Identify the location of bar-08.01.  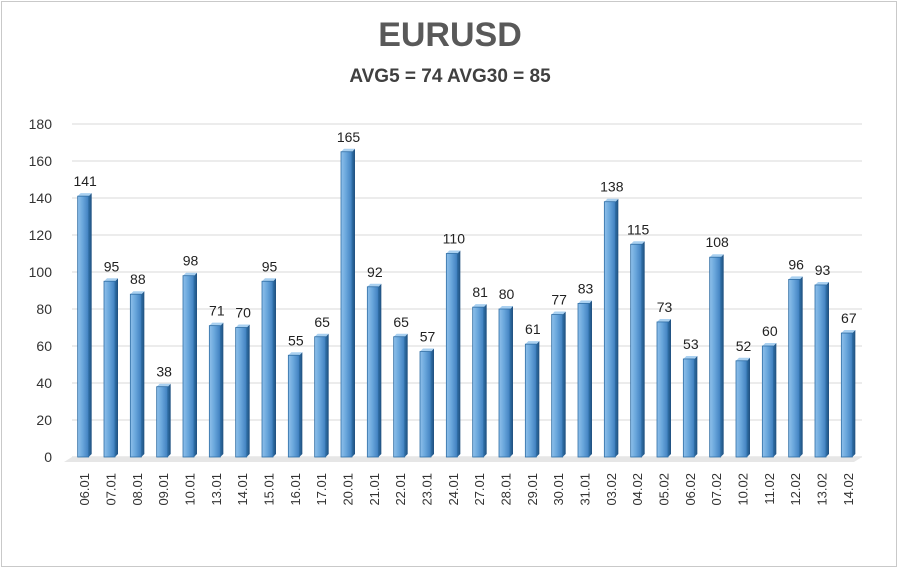
(137, 374).